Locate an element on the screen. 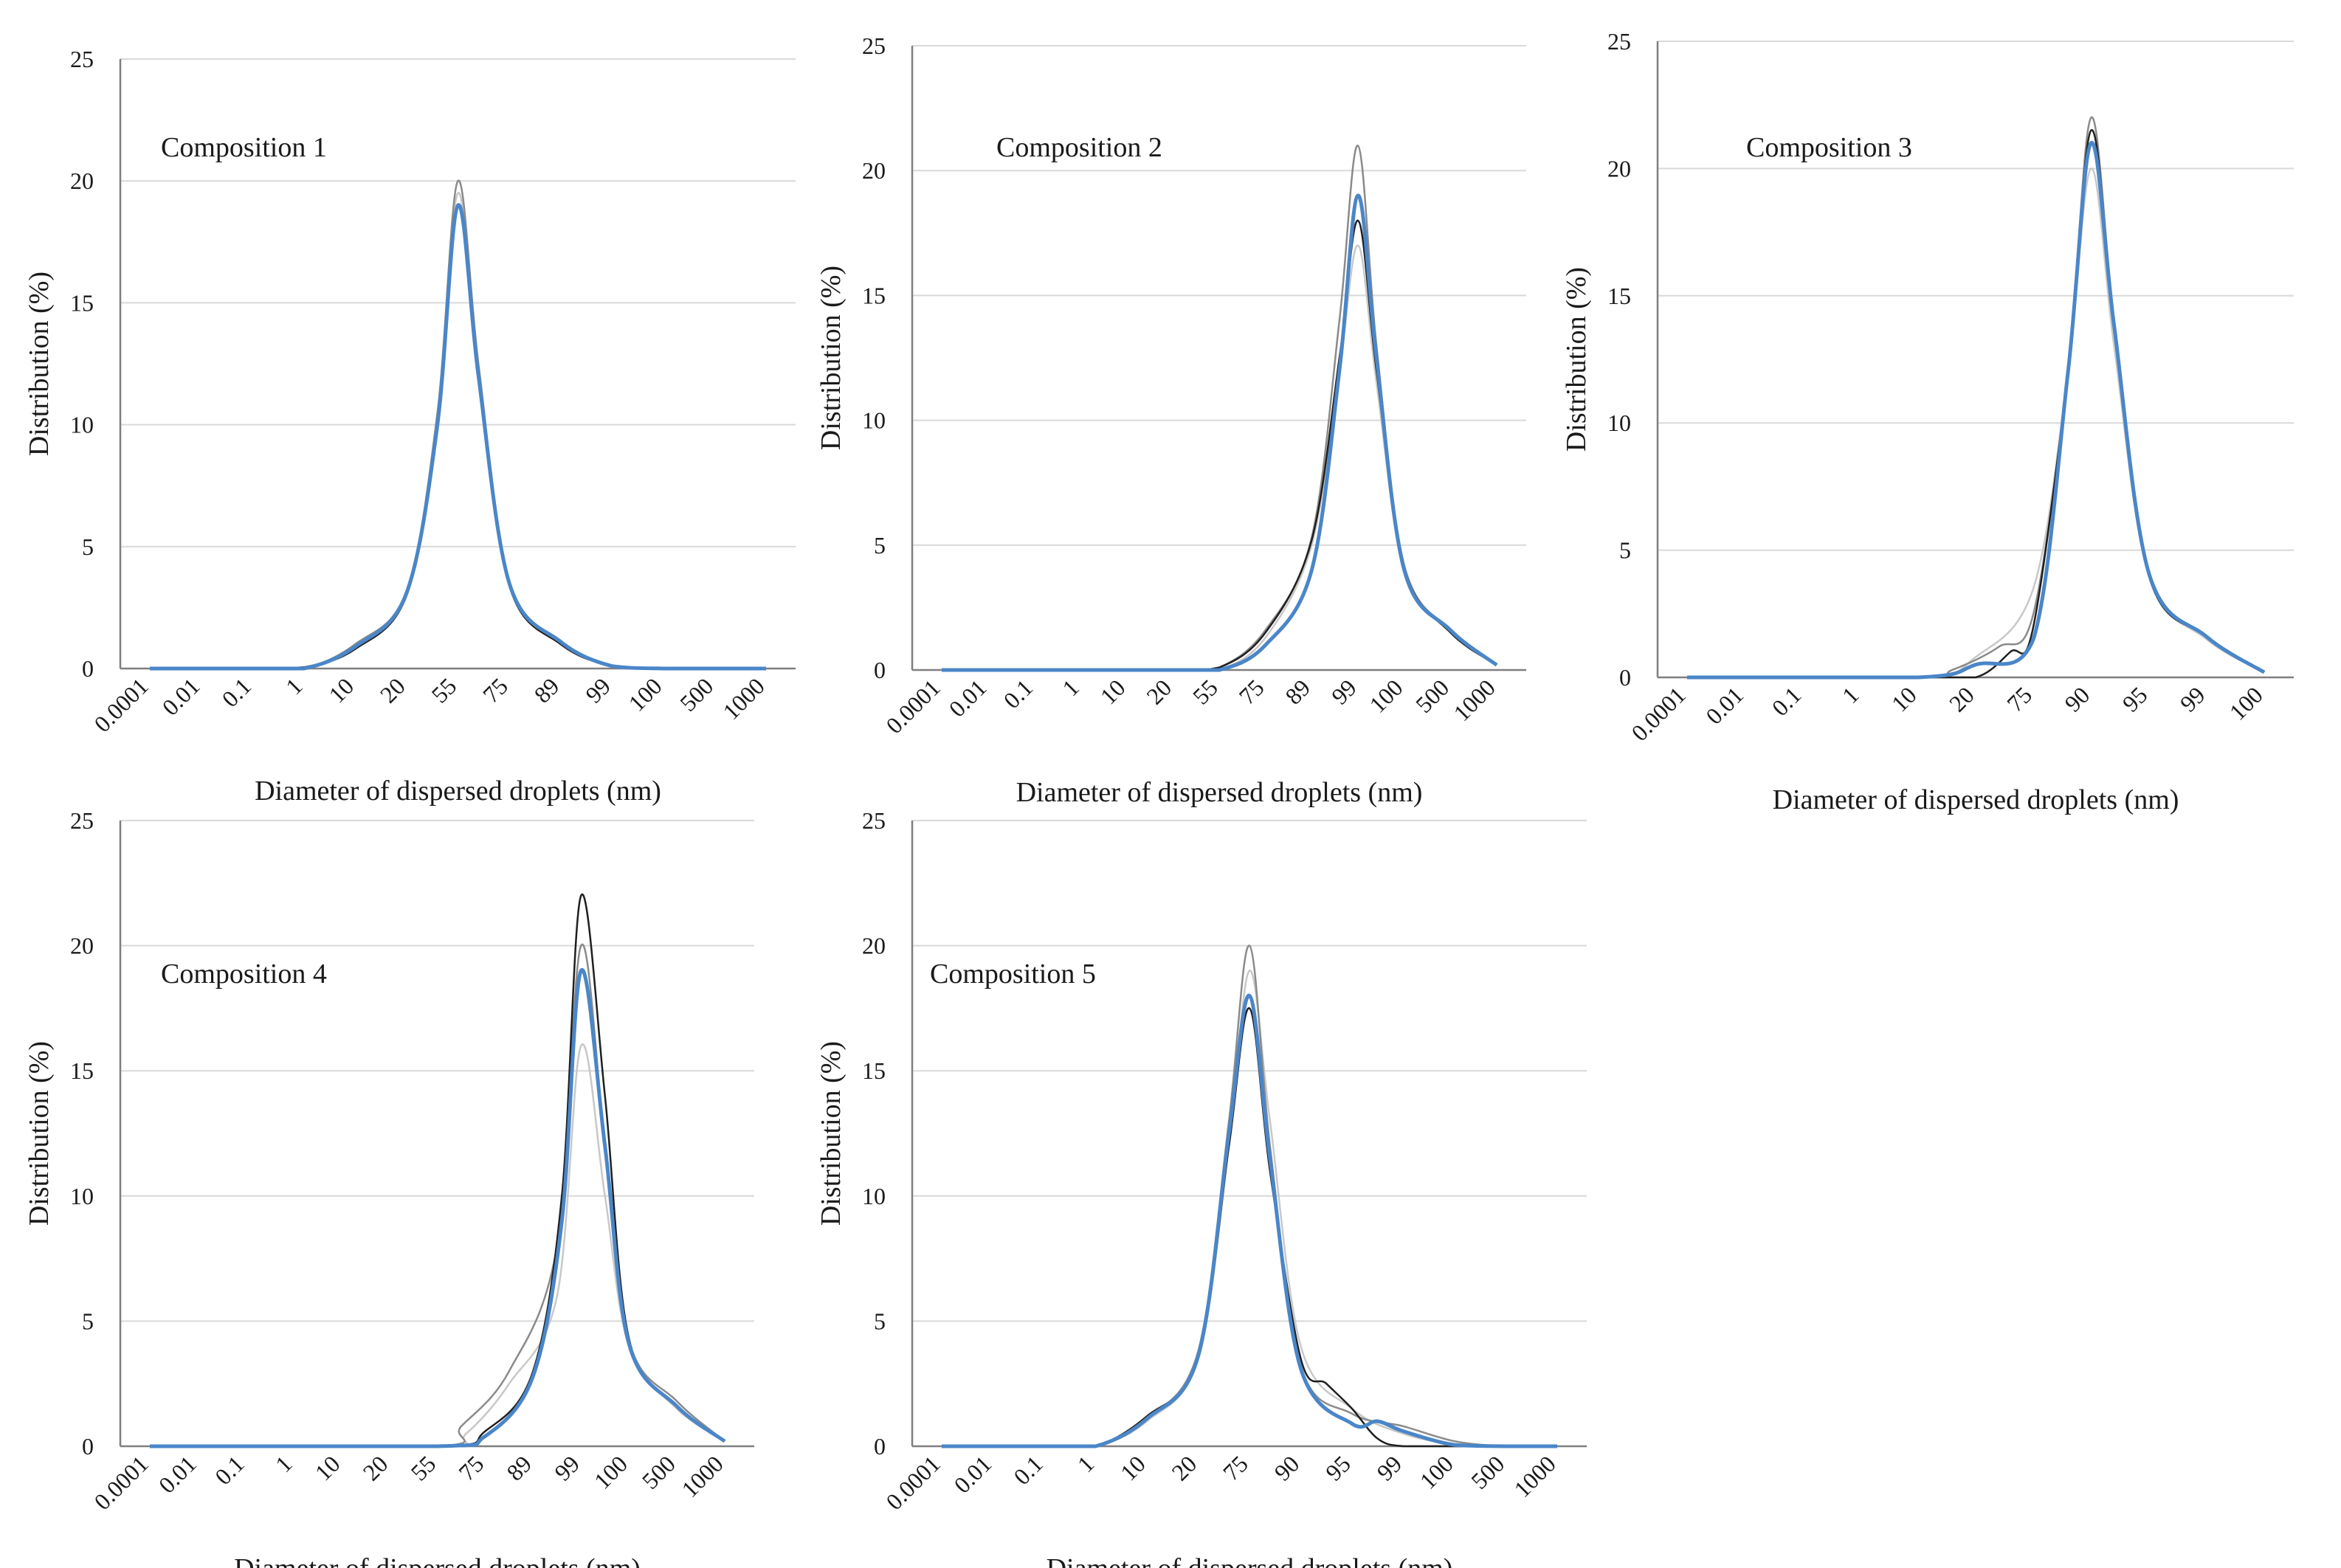 Image resolution: width=2341 pixels, height=1568 pixels. panel-title: Composition 1 is located at coordinates (244, 147).